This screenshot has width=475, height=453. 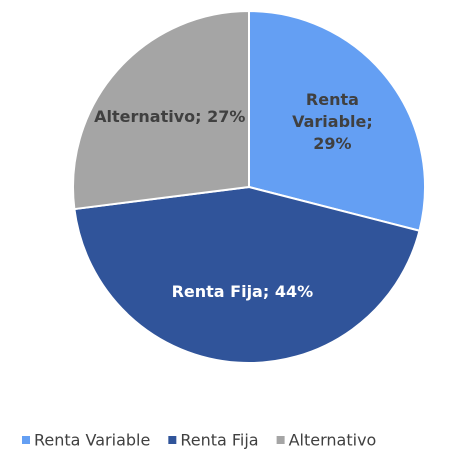 What do you see at coordinates (170, 117) in the screenshot?
I see `data-label: Alternativo; 27%` at bounding box center [170, 117].